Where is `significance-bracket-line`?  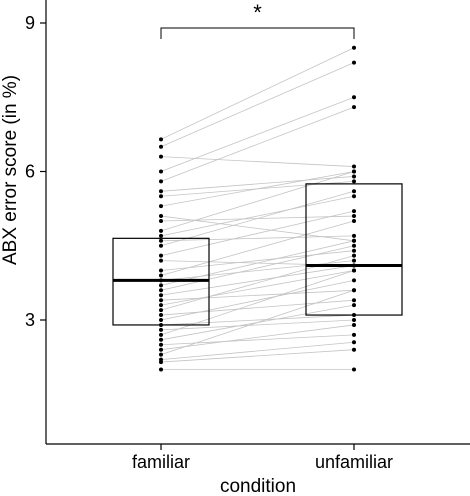 significance-bracket-line is located at coordinates (257, 33).